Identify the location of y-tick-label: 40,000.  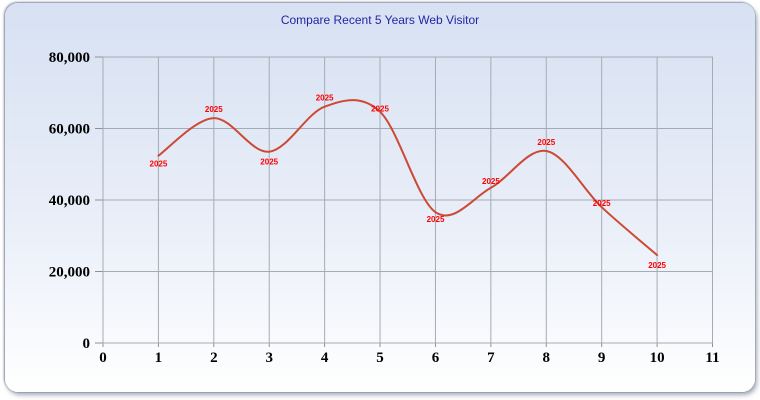
(69, 201).